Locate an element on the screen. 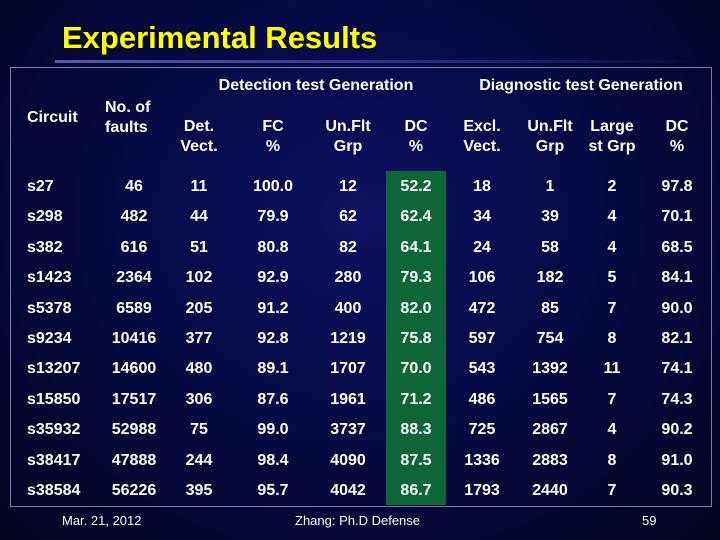 This screenshot has height=540, width=720. col-header-unflt-grp-diag: Un.Flt Grp is located at coordinates (550, 137).